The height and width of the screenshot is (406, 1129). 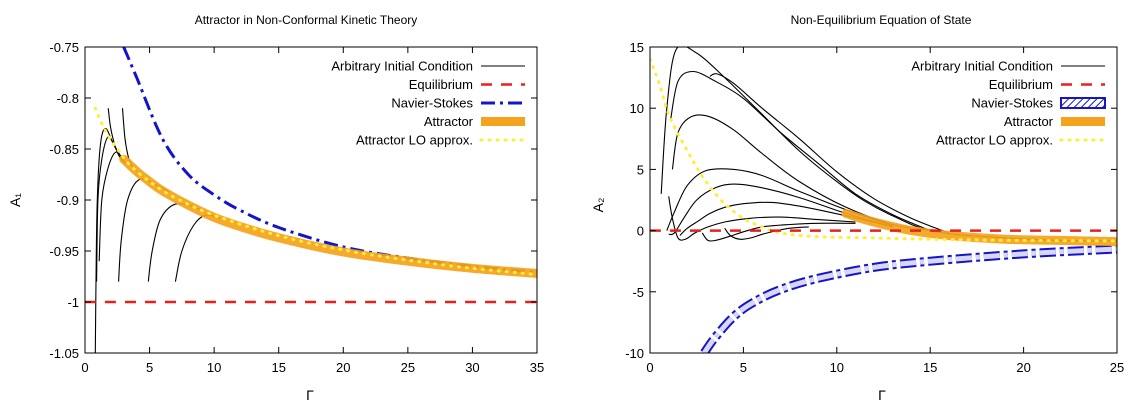 What do you see at coordinates (68, 200) in the screenshot?
I see `y-tick-label: -0.9` at bounding box center [68, 200].